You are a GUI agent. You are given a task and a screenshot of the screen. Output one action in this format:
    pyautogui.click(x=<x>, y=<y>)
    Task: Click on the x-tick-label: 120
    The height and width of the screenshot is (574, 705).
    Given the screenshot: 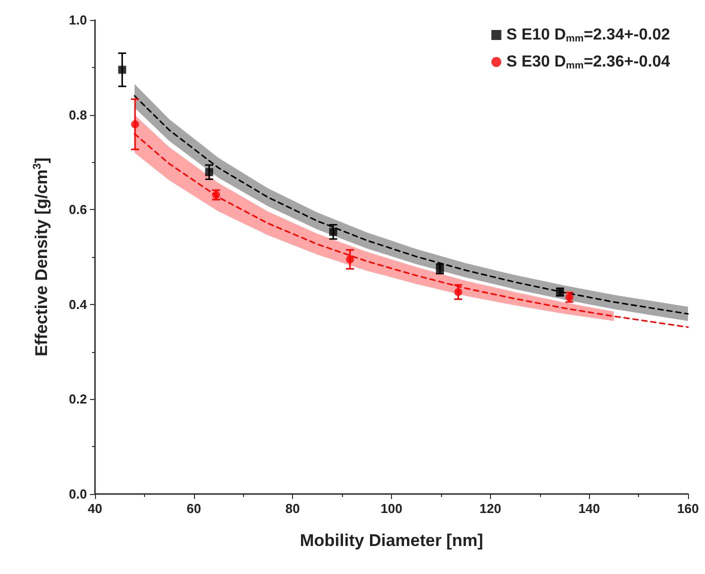 What is the action you would take?
    pyautogui.click(x=490, y=508)
    